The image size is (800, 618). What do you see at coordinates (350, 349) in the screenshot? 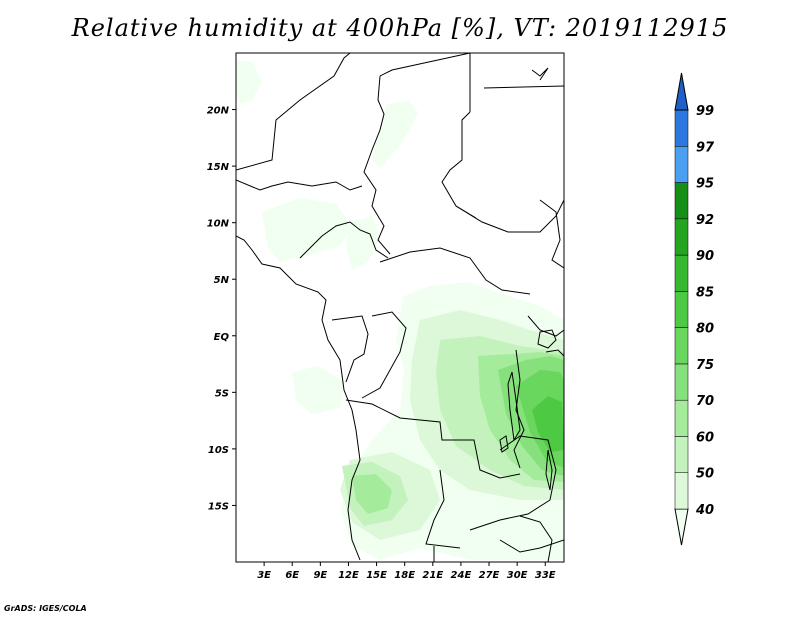
I see `border-gabon` at bounding box center [350, 349].